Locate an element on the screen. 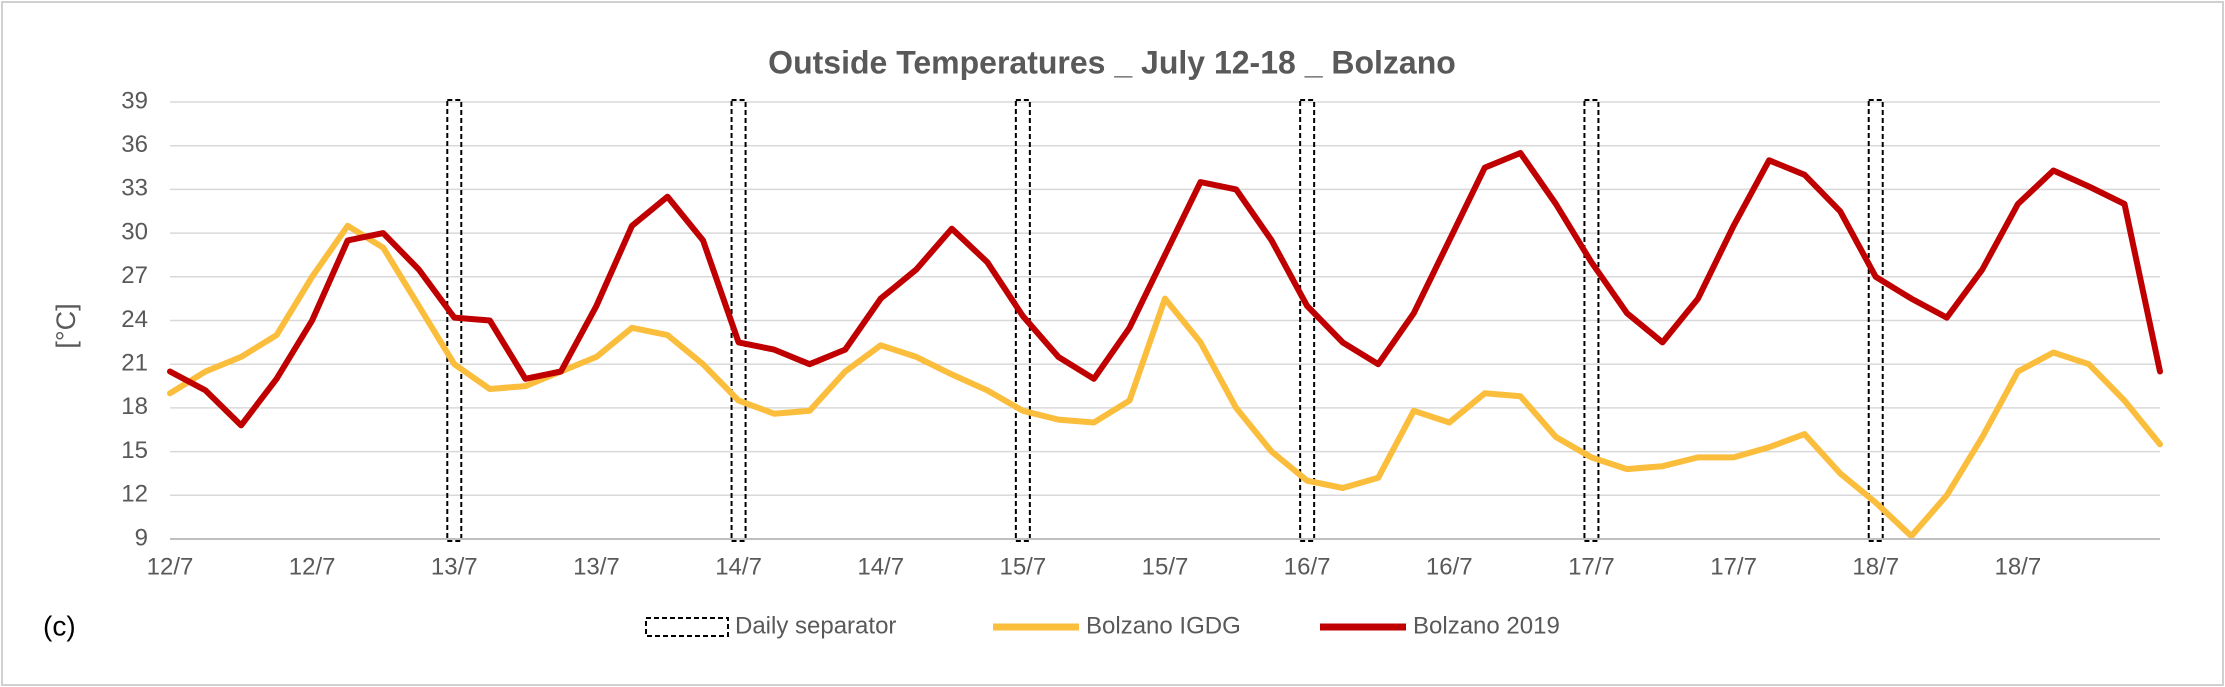  legend-swatch is located at coordinates (687, 627).